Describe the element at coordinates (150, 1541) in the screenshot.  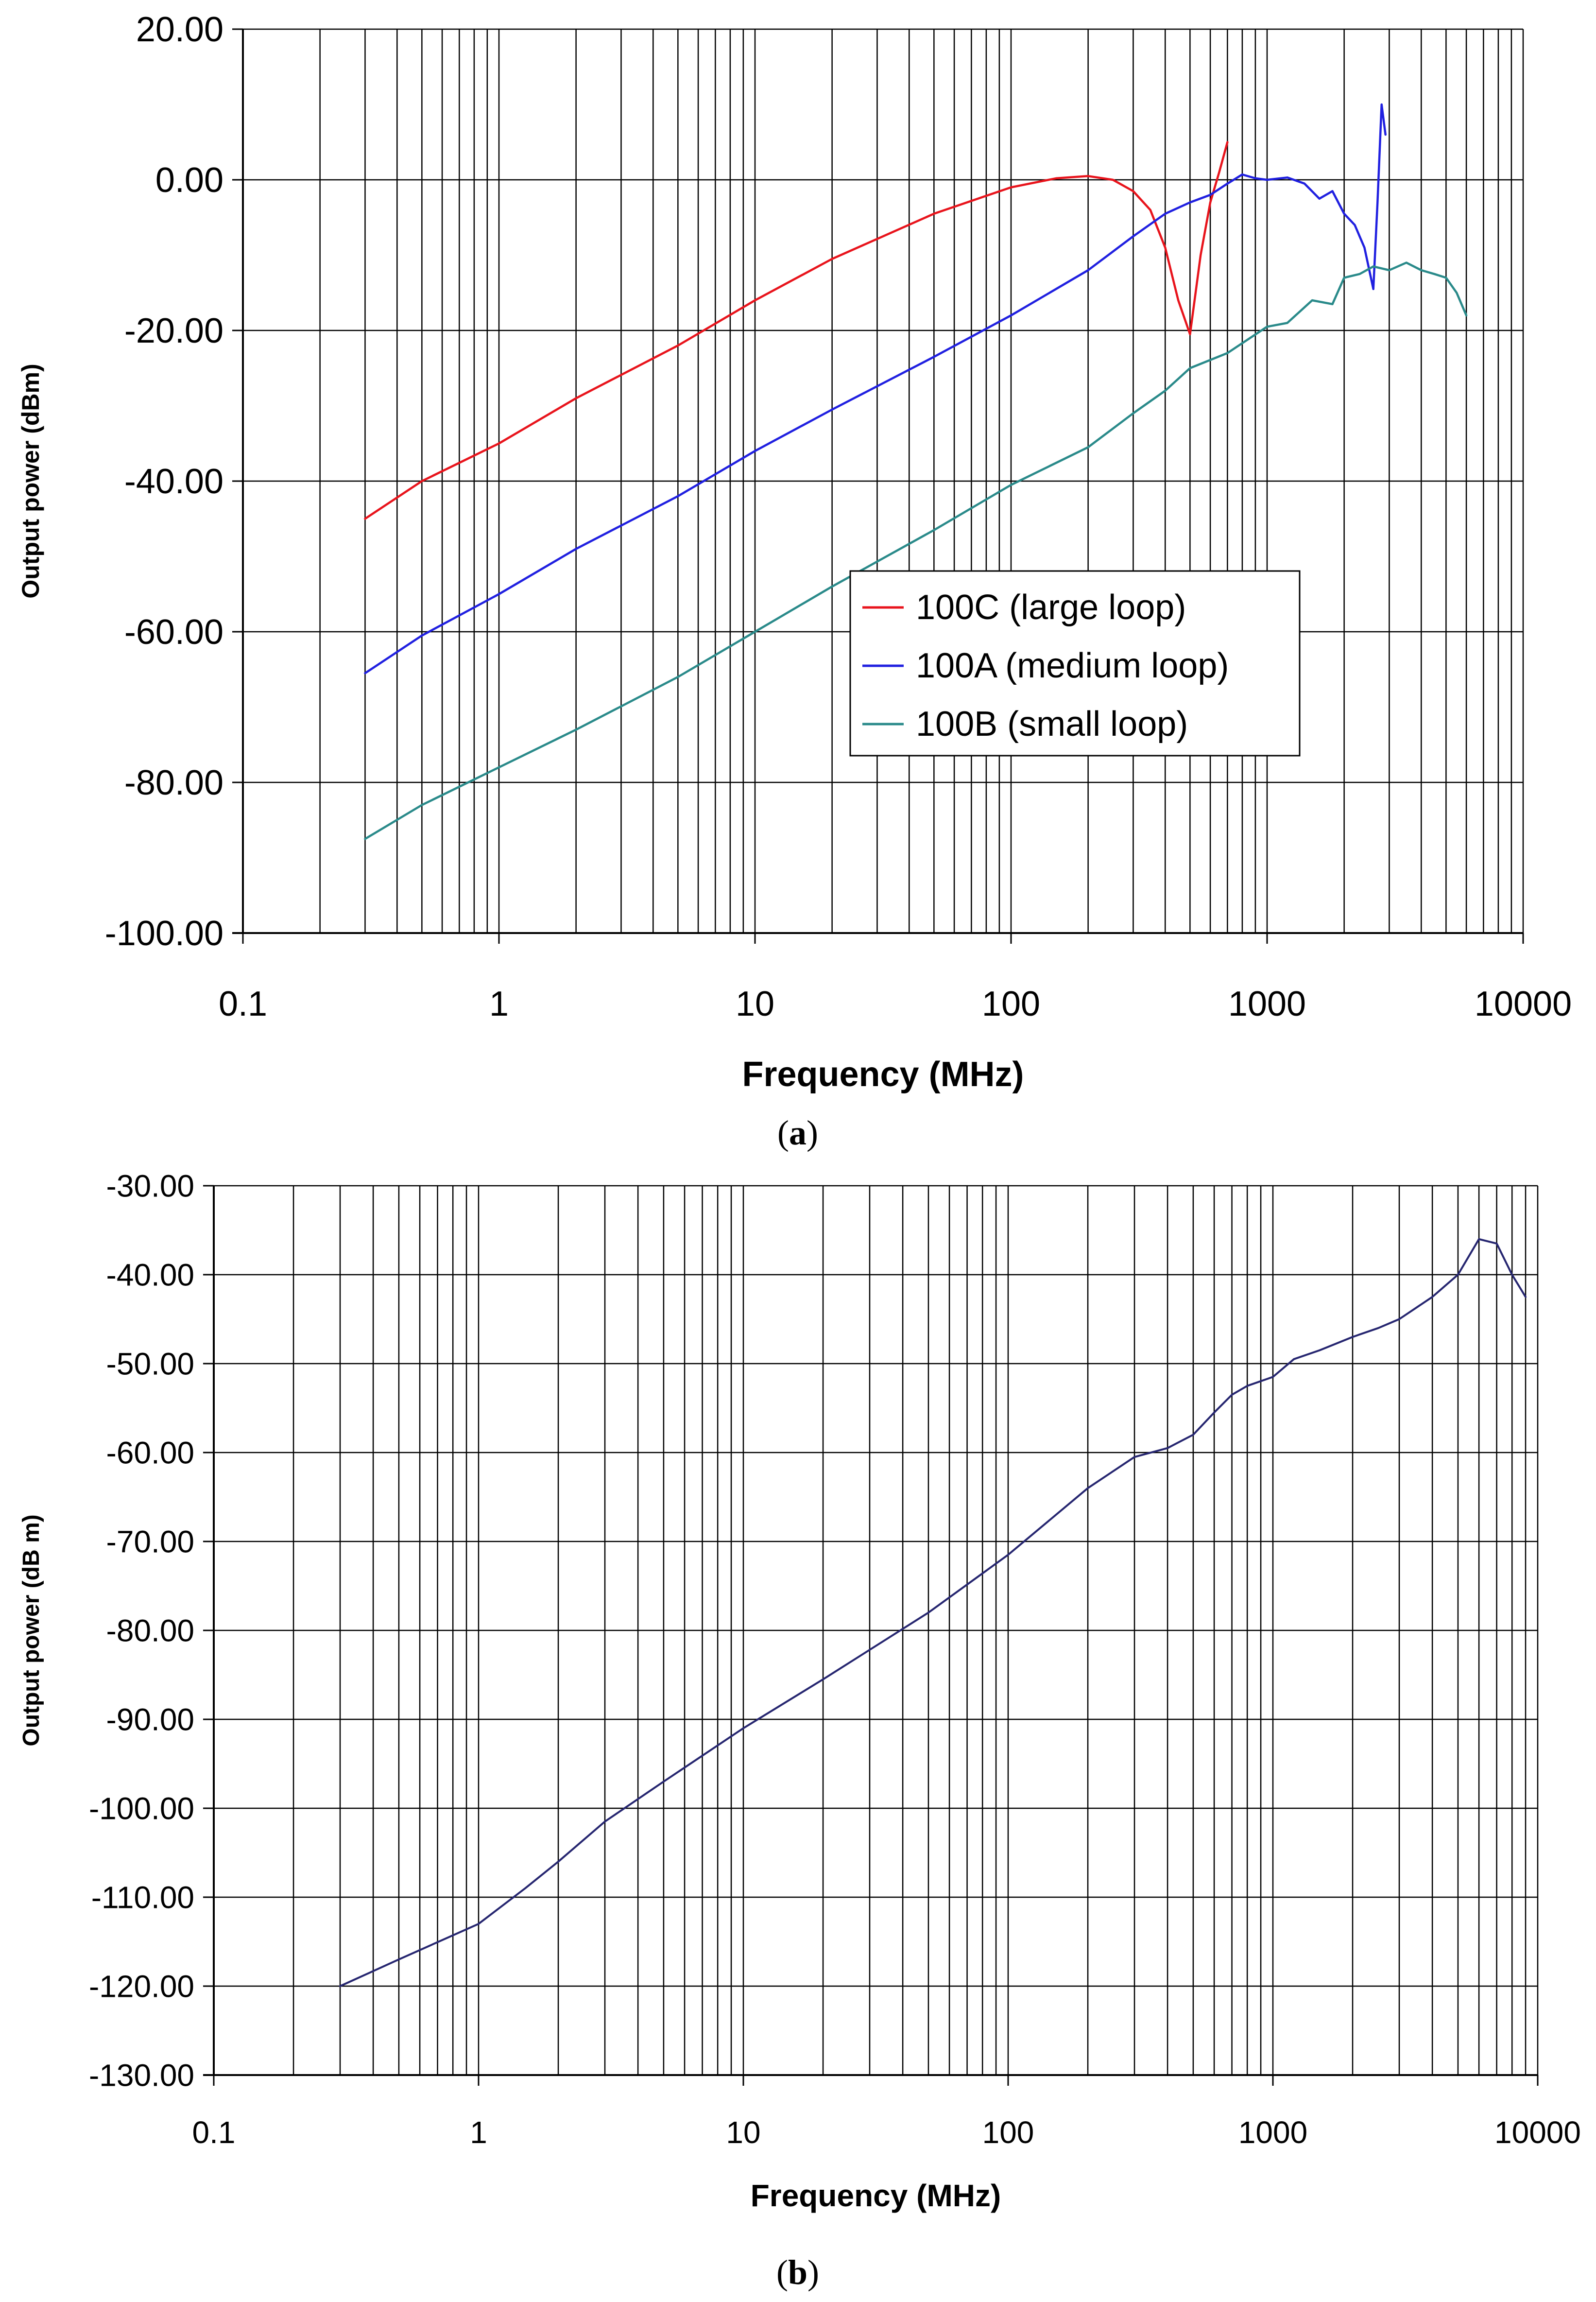
I see `y-tick-label: -70.00` at that location.